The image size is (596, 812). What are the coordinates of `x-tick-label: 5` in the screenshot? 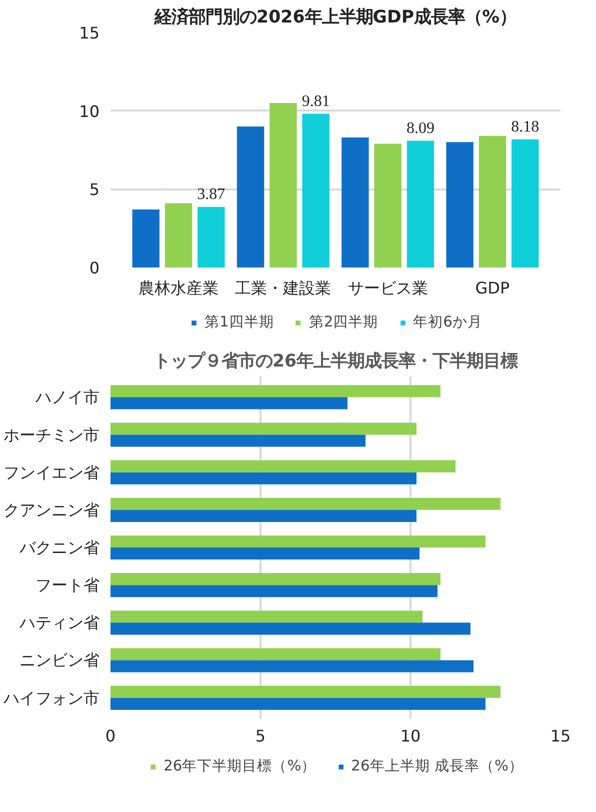 It's located at (260, 736).